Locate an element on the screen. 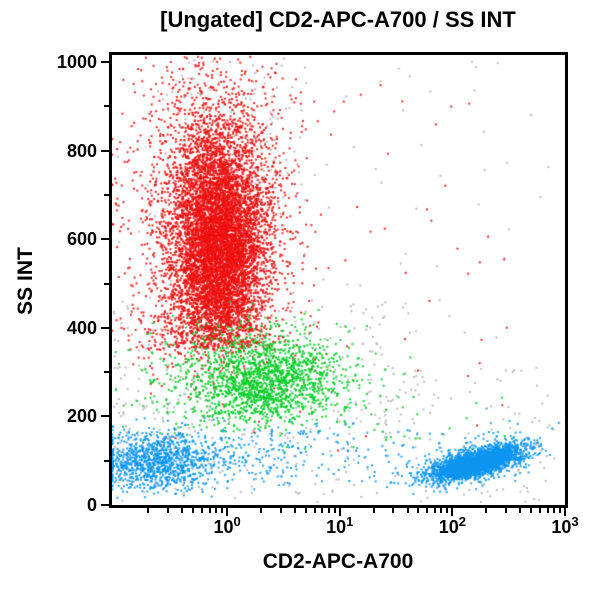 Image resolution: width=600 pixels, height=600 pixels. y-axis-label: SS INT is located at coordinates (25, 281).